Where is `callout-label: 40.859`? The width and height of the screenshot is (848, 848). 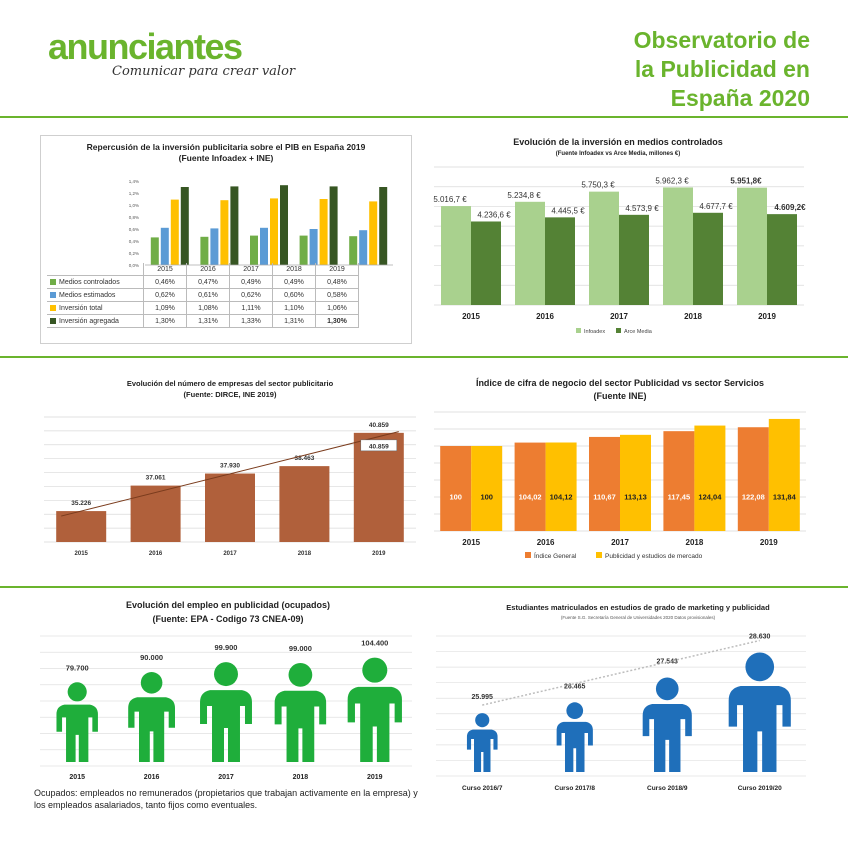 callout-label: 40.859 is located at coordinates (379, 446).